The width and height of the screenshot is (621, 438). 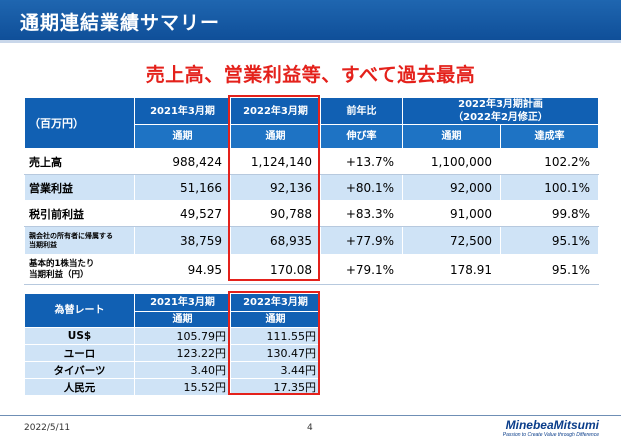 I want to click on logo-wordmark: MinebeaMitsumi, so click(x=552, y=425).